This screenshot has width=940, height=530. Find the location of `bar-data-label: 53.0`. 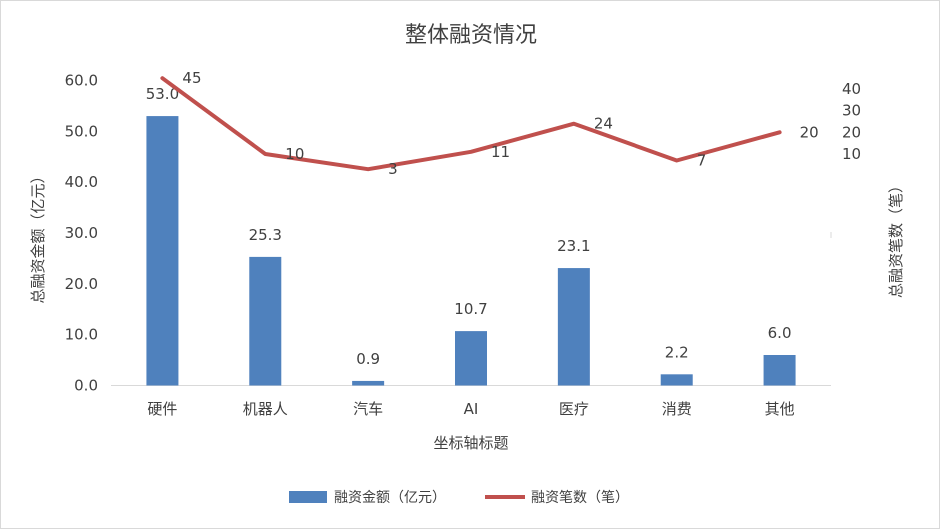

bar-data-label: 53.0 is located at coordinates (162, 94).